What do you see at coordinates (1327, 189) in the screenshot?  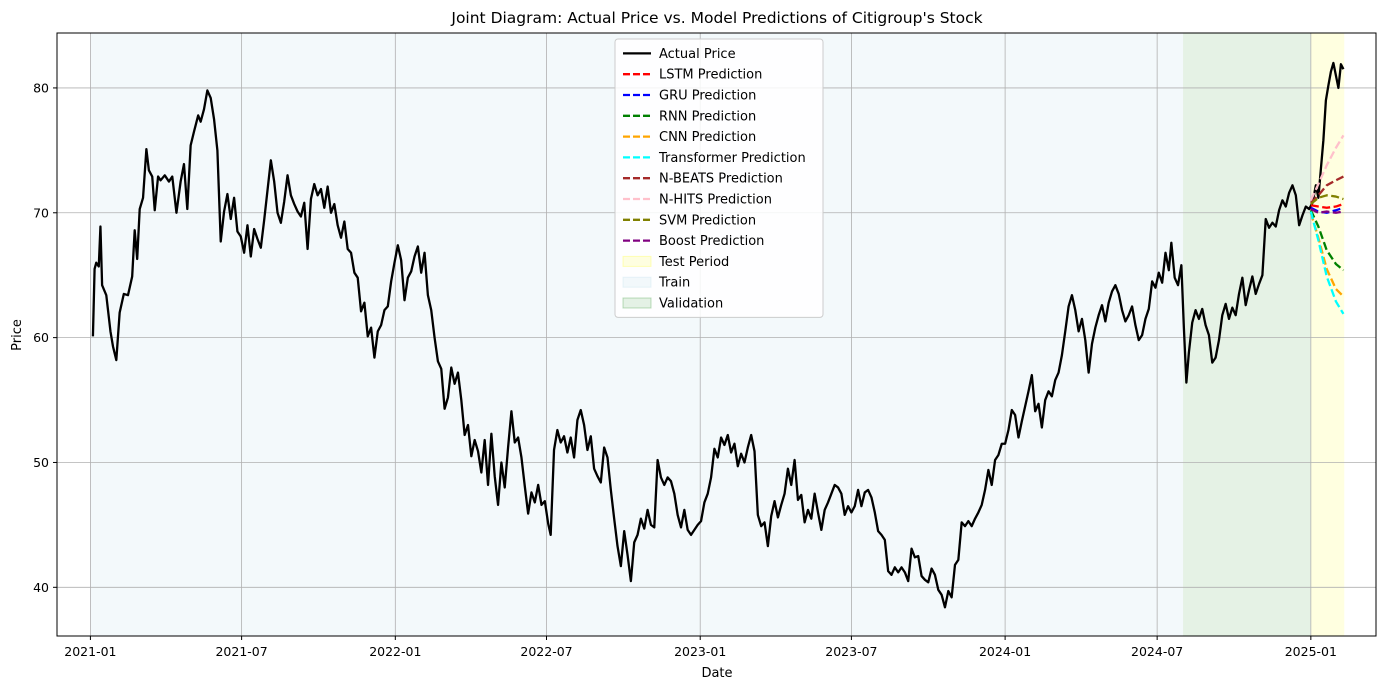 I see `series-n-beats-prediction` at bounding box center [1327, 189].